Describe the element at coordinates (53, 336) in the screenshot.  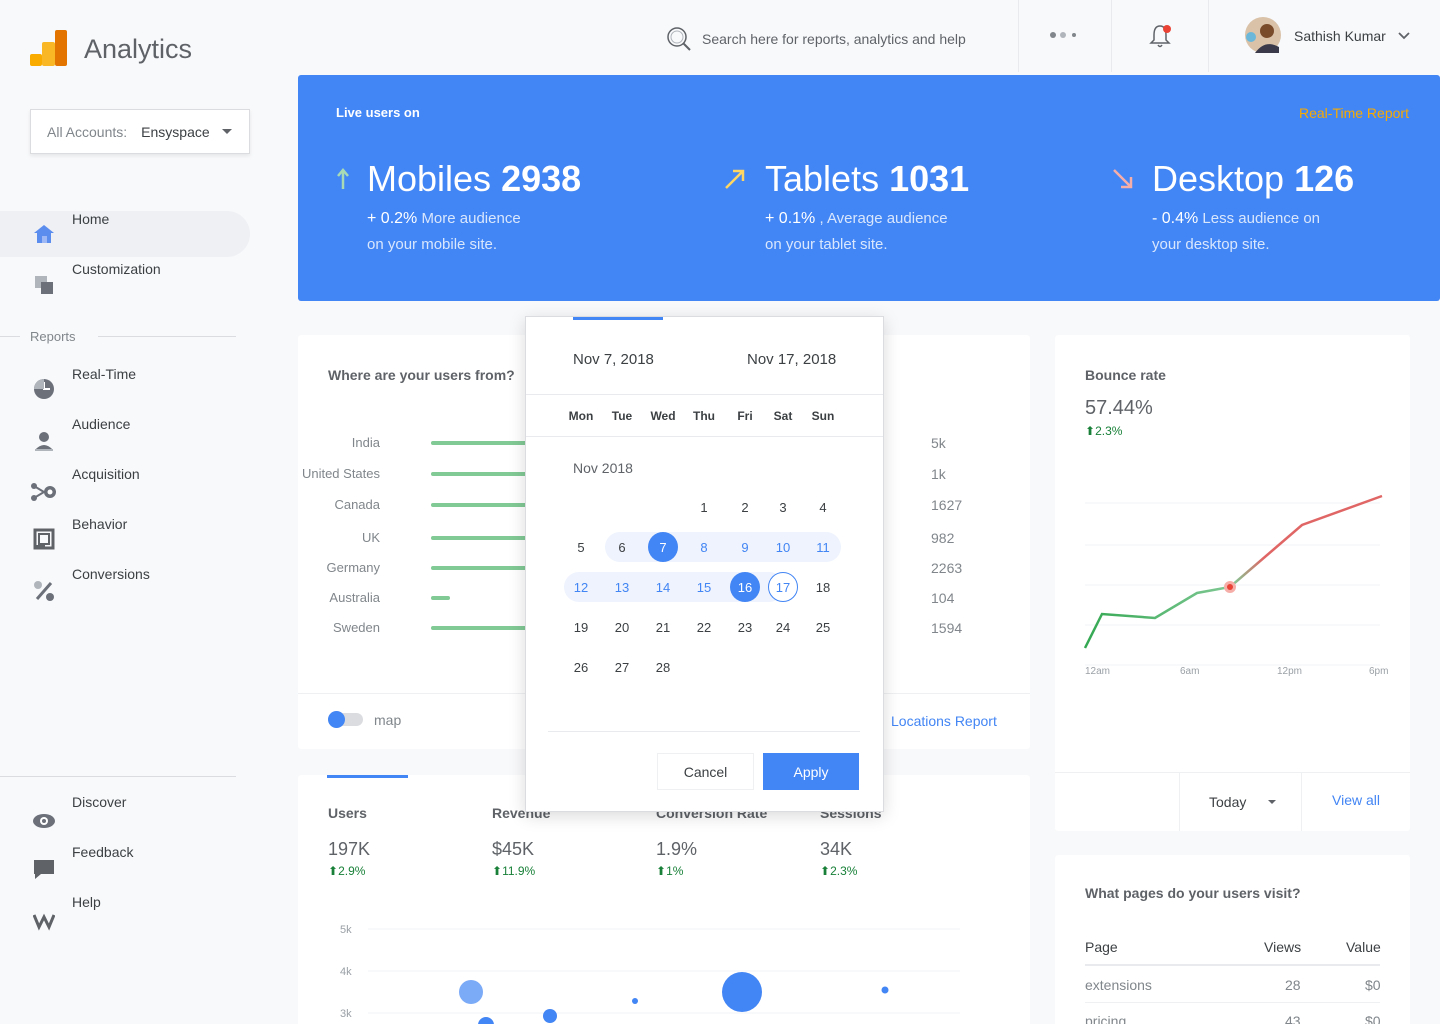
I see `section-label-reports: Reports` at that location.